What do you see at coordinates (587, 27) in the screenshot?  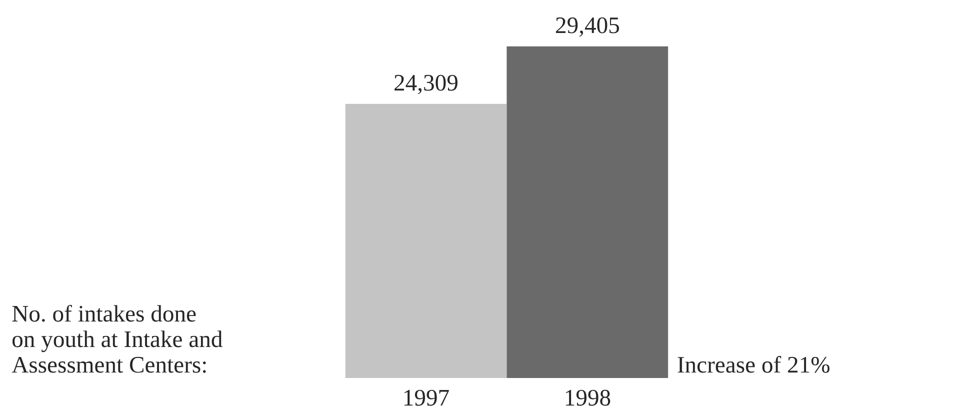 I see `data-label: 29,405` at bounding box center [587, 27].